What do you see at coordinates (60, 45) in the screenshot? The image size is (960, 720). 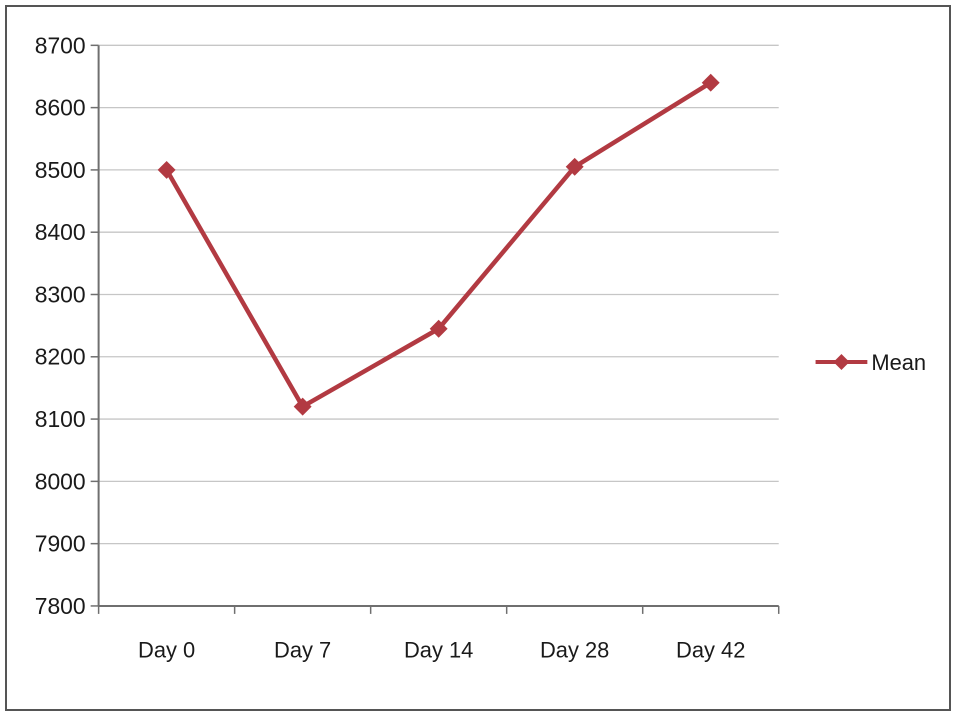 I see `y-tick-label: 8700` at bounding box center [60, 45].